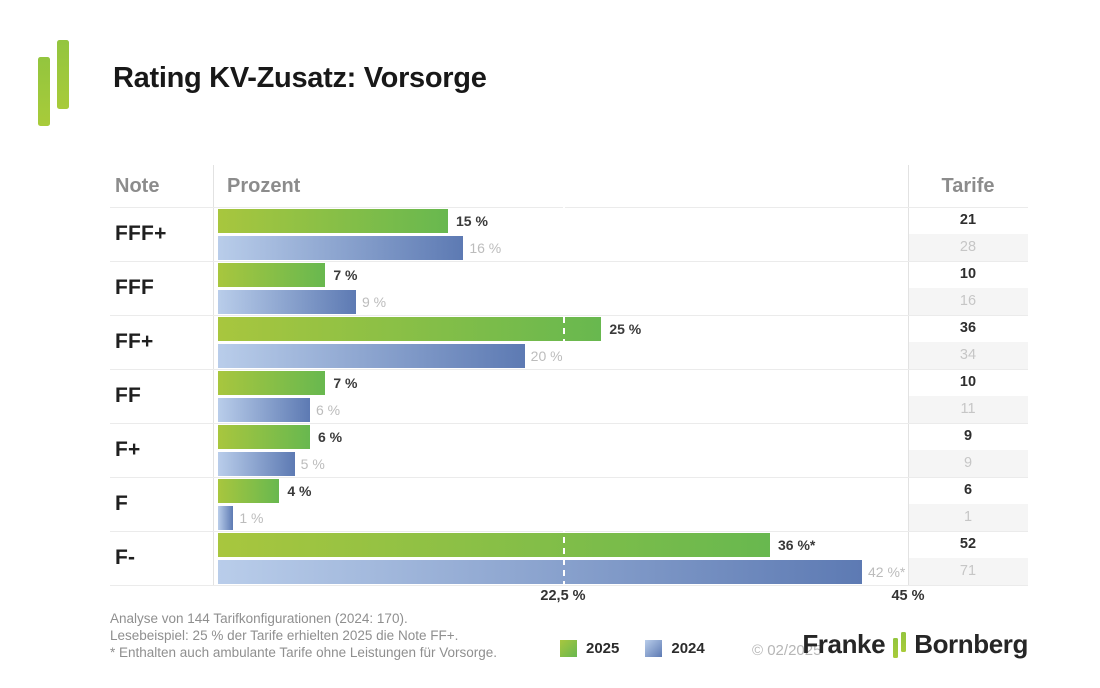 This screenshot has width=1100, height=688. I want to click on plot-area: 25 % 20 %, so click(560, 342).